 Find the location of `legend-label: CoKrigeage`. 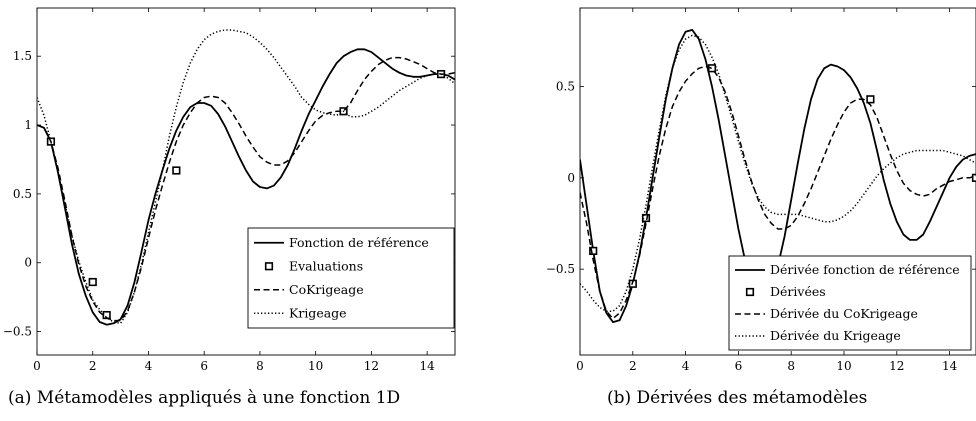

legend-label: CoKrigeage is located at coordinates (326, 289).